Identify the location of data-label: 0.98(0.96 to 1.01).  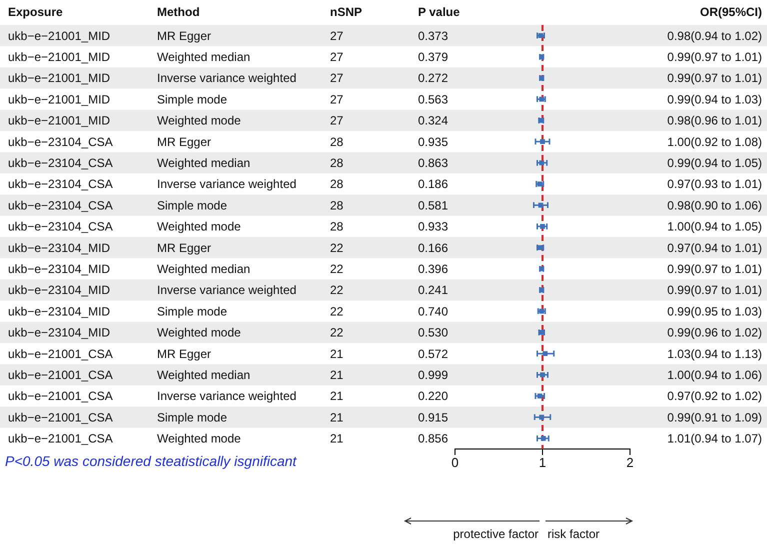
(714, 121).